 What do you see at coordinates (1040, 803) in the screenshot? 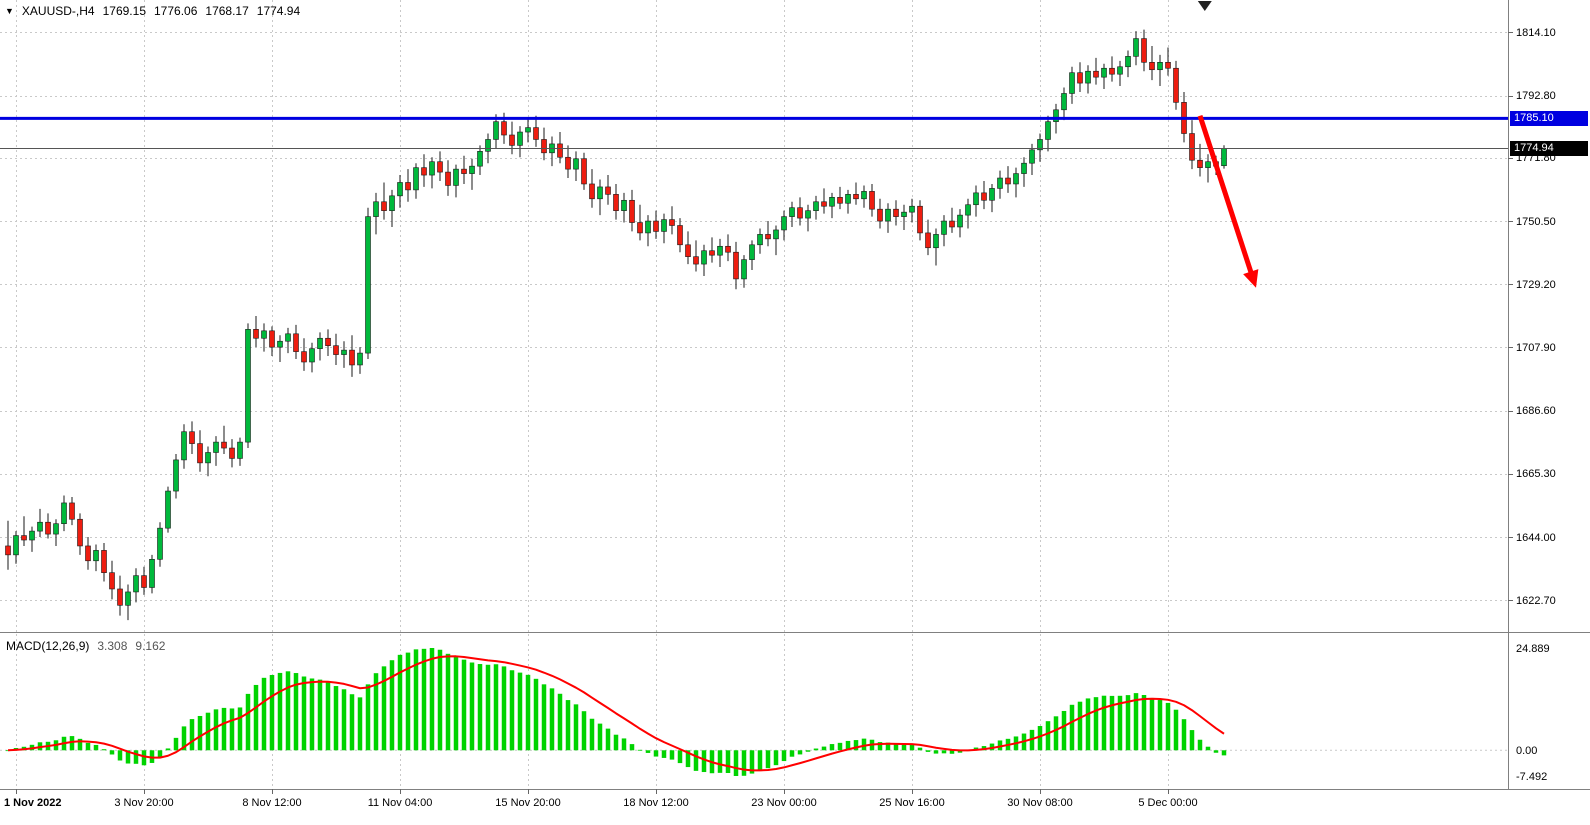
I see `time-axis-label: 30 Nov 08:00` at bounding box center [1040, 803].